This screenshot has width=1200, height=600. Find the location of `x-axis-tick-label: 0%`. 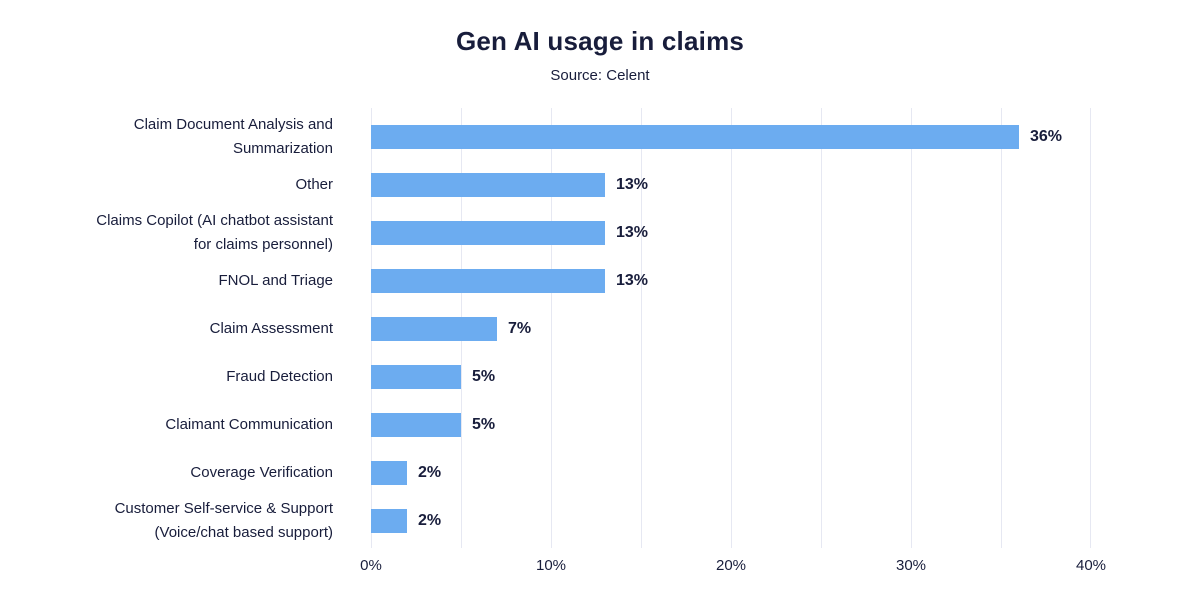

x-axis-tick-label: 0% is located at coordinates (371, 565).